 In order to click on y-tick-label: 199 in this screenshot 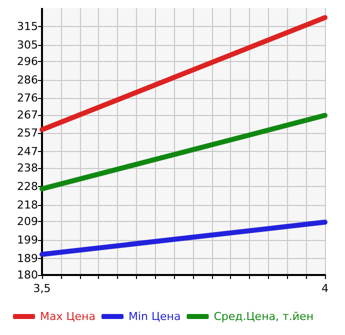, I will do `click(27, 240)`.